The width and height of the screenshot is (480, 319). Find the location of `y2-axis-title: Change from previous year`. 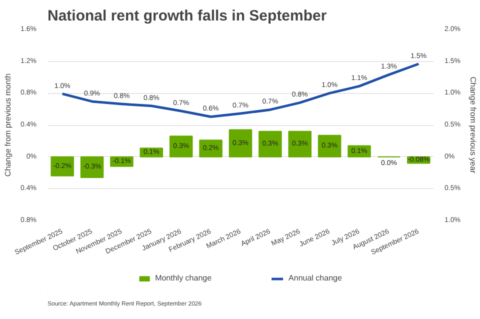

y2-axis-title: Change from previous year is located at coordinates (473, 125).